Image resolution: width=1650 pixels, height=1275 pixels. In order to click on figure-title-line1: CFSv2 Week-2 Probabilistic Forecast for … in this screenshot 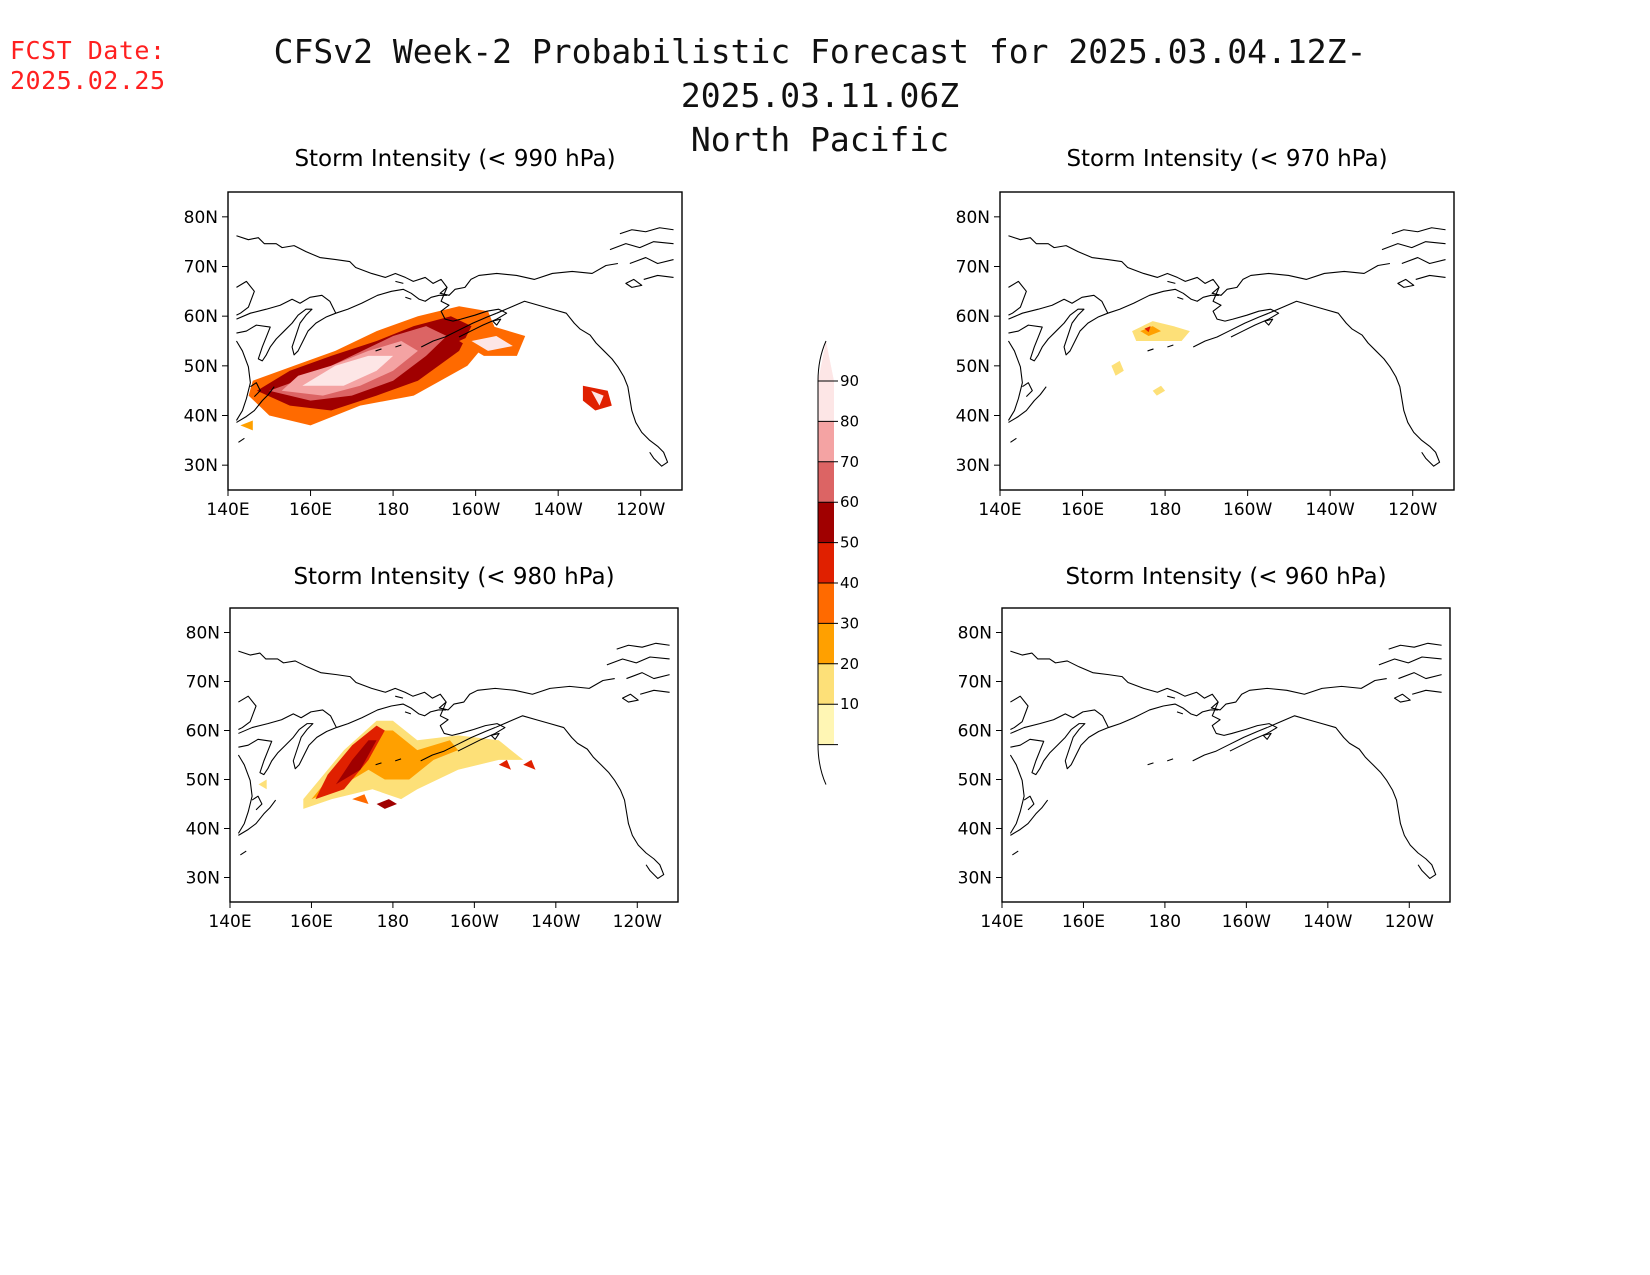, I will do `click(820, 73)`.